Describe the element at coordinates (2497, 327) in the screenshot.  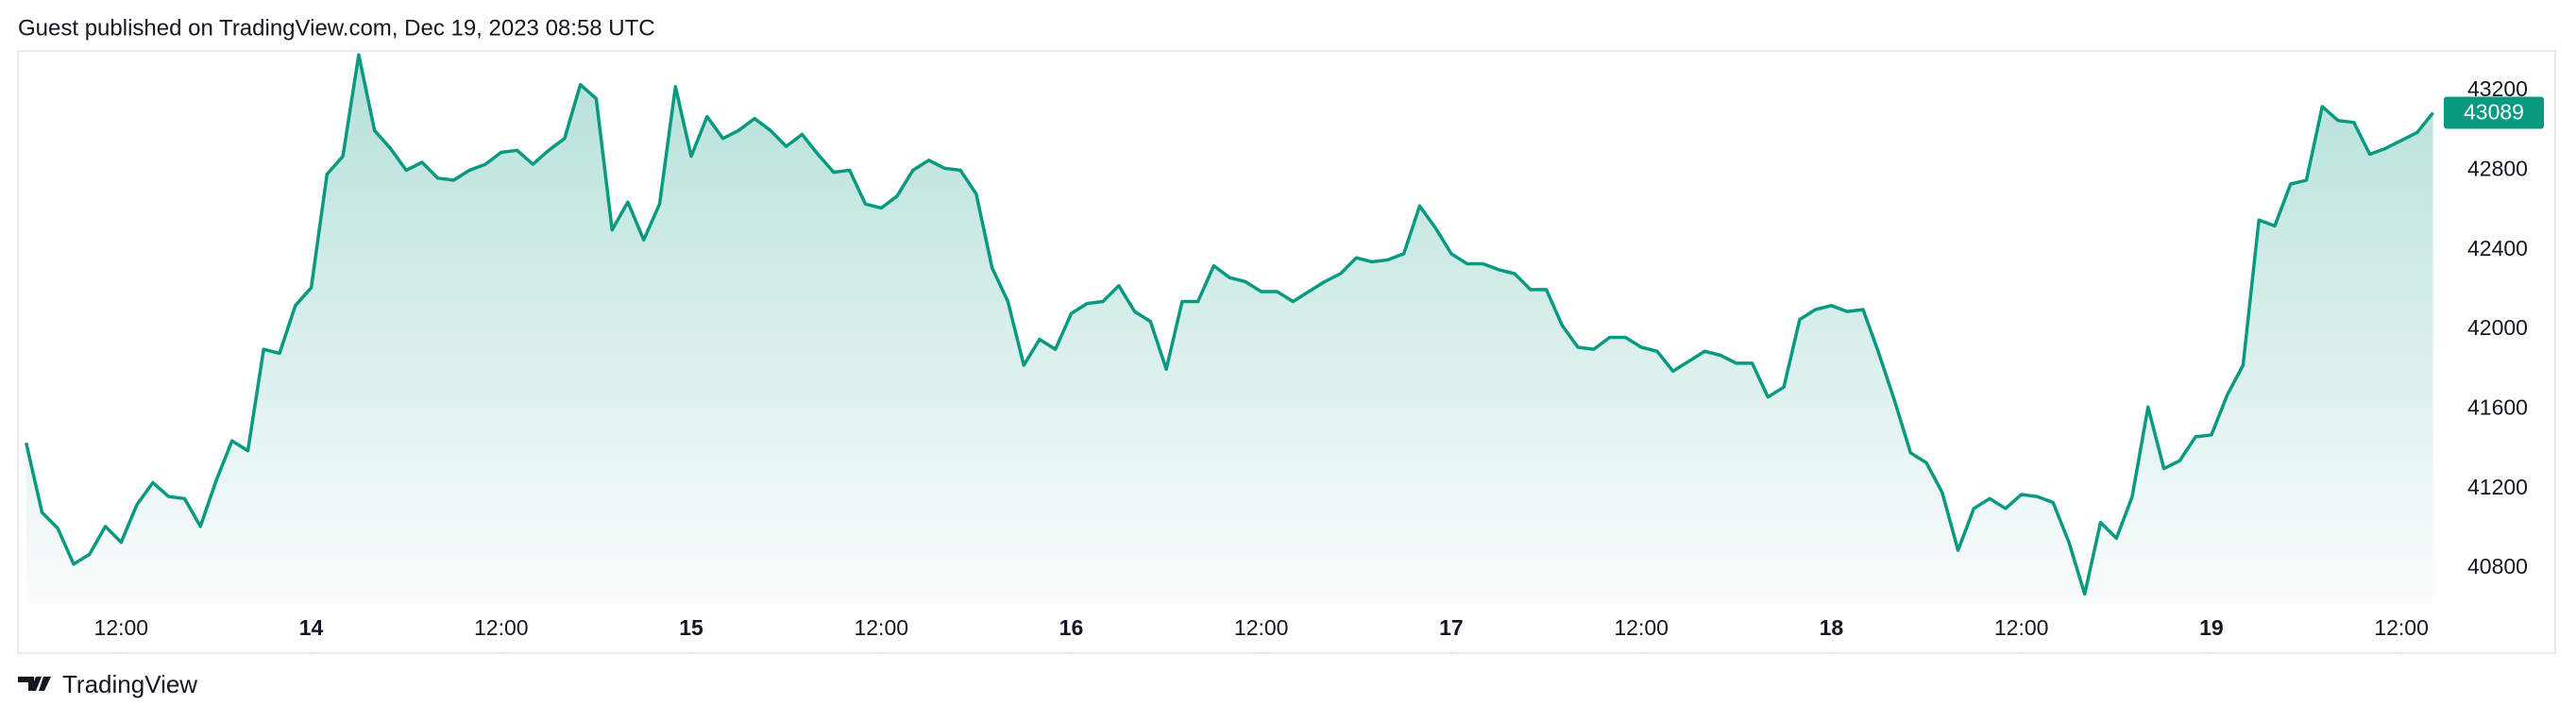
I see `y-tick-label: 42000` at that location.